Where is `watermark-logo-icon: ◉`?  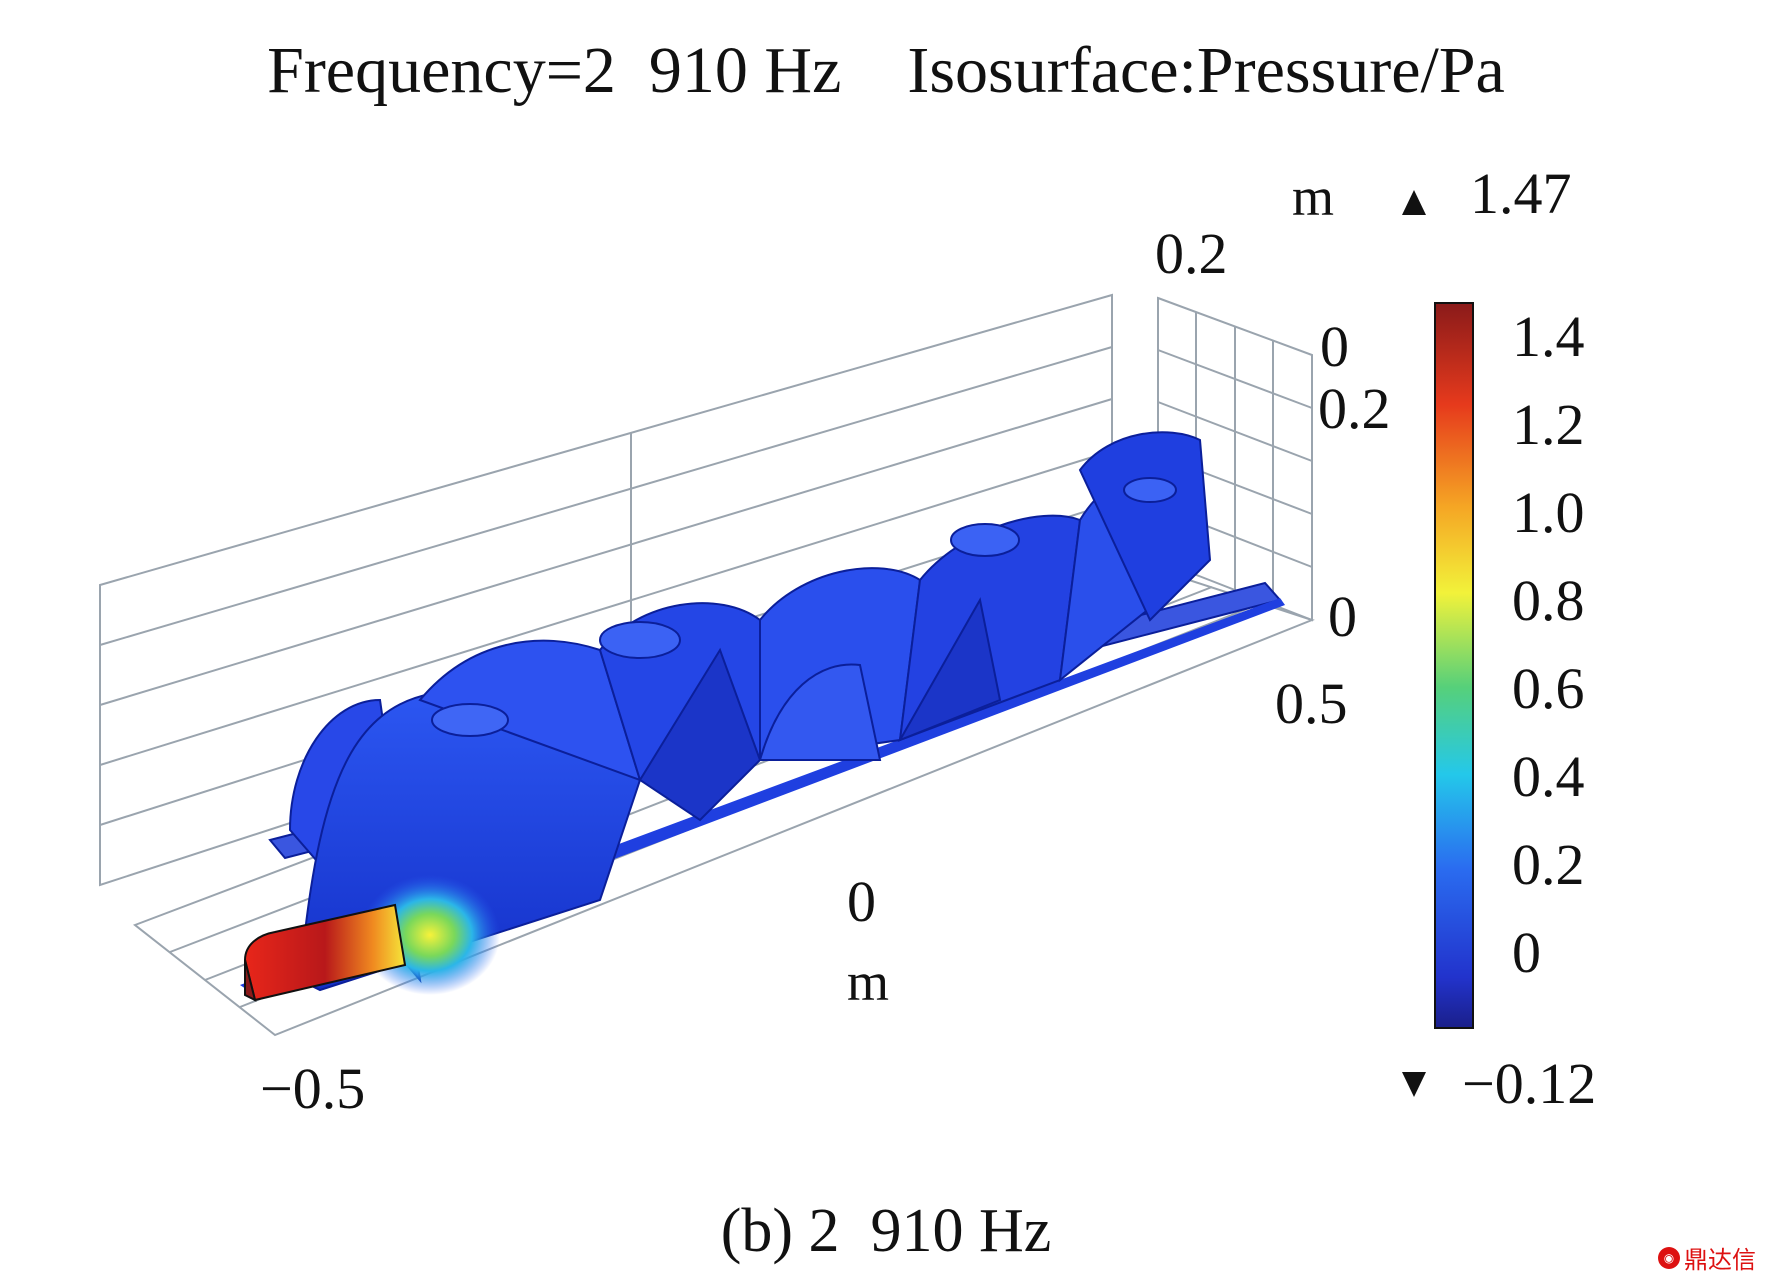
watermark-logo-icon: ◉ is located at coordinates (1669, 1257).